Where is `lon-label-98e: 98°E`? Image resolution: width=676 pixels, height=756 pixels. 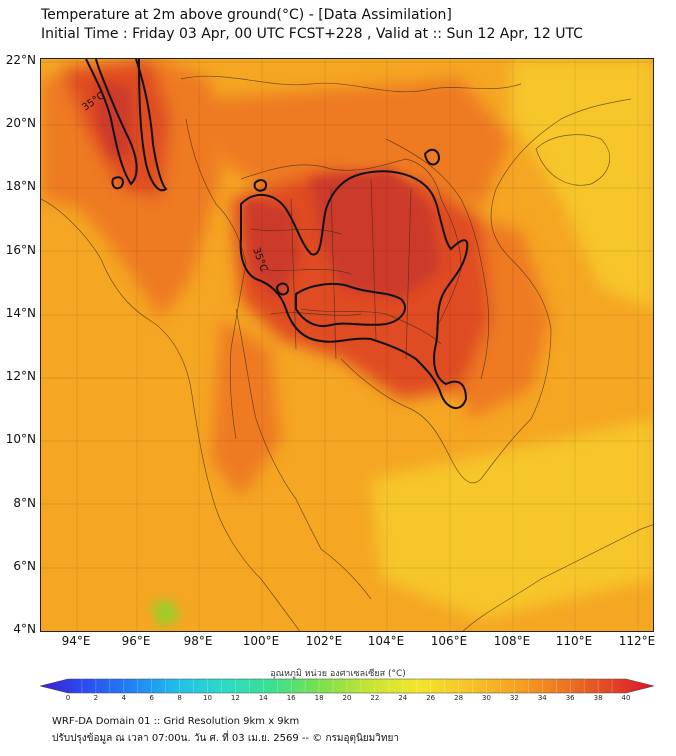
lon-label-98e: 98°E is located at coordinates (198, 641).